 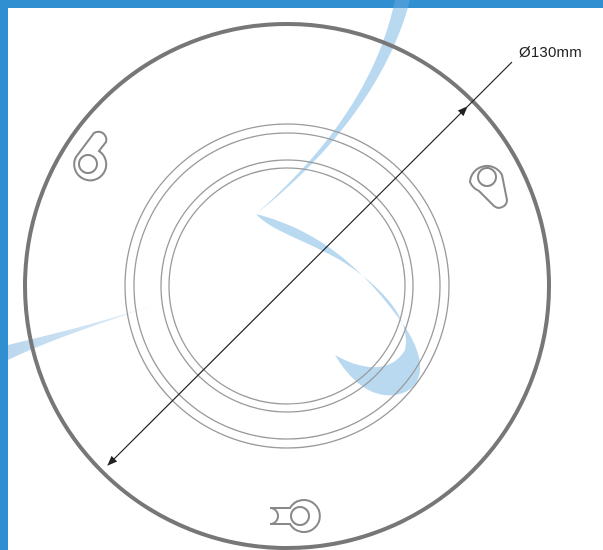 What do you see at coordinates (295, 516) in the screenshot?
I see `keyhole-slot-bottom` at bounding box center [295, 516].